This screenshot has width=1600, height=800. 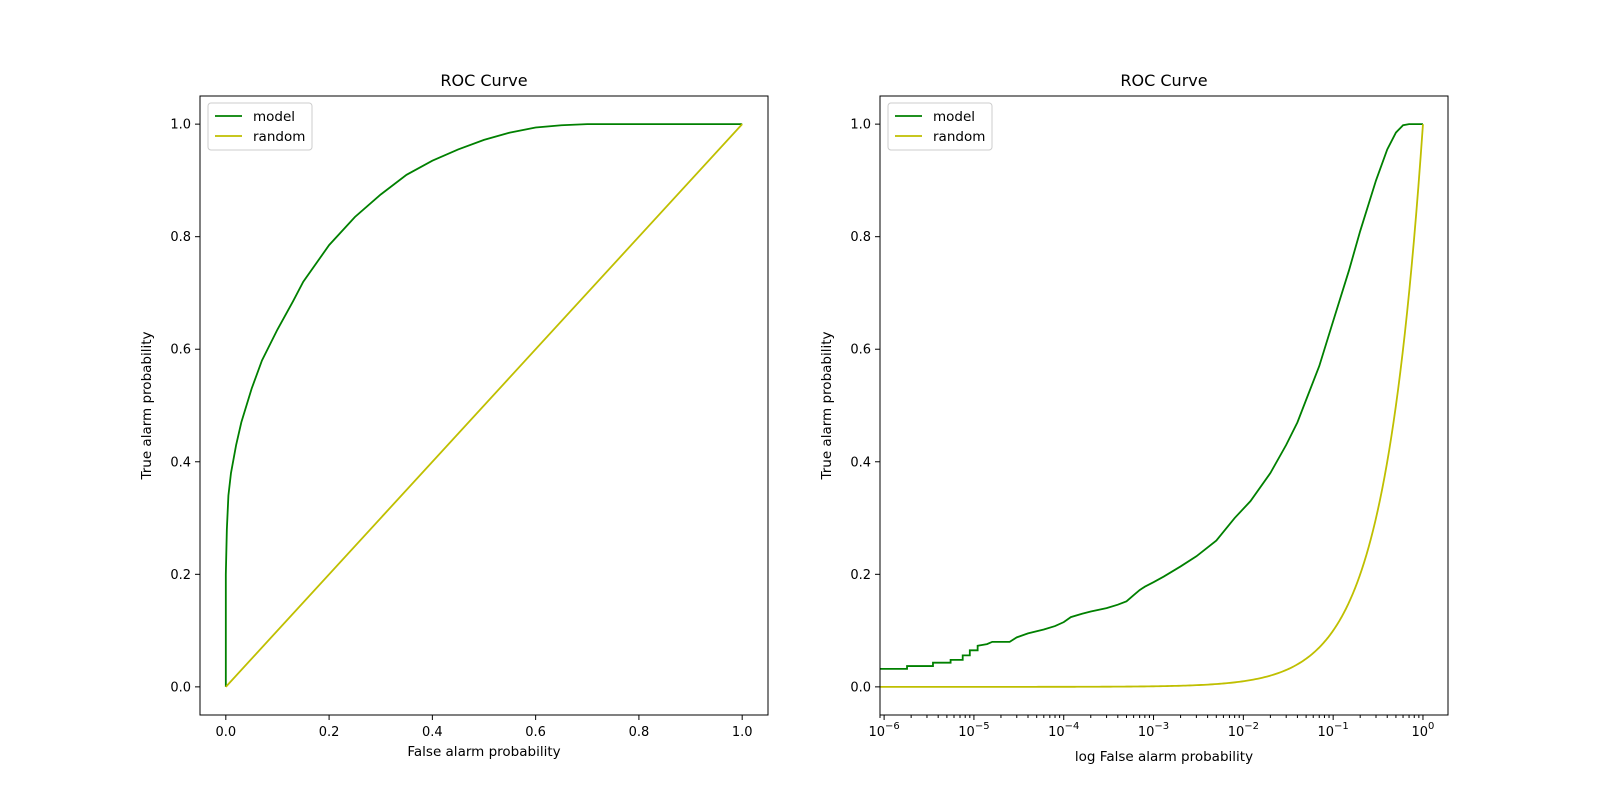 What do you see at coordinates (1063, 730) in the screenshot?
I see `x-tick-label: 10⁻⁴` at bounding box center [1063, 730].